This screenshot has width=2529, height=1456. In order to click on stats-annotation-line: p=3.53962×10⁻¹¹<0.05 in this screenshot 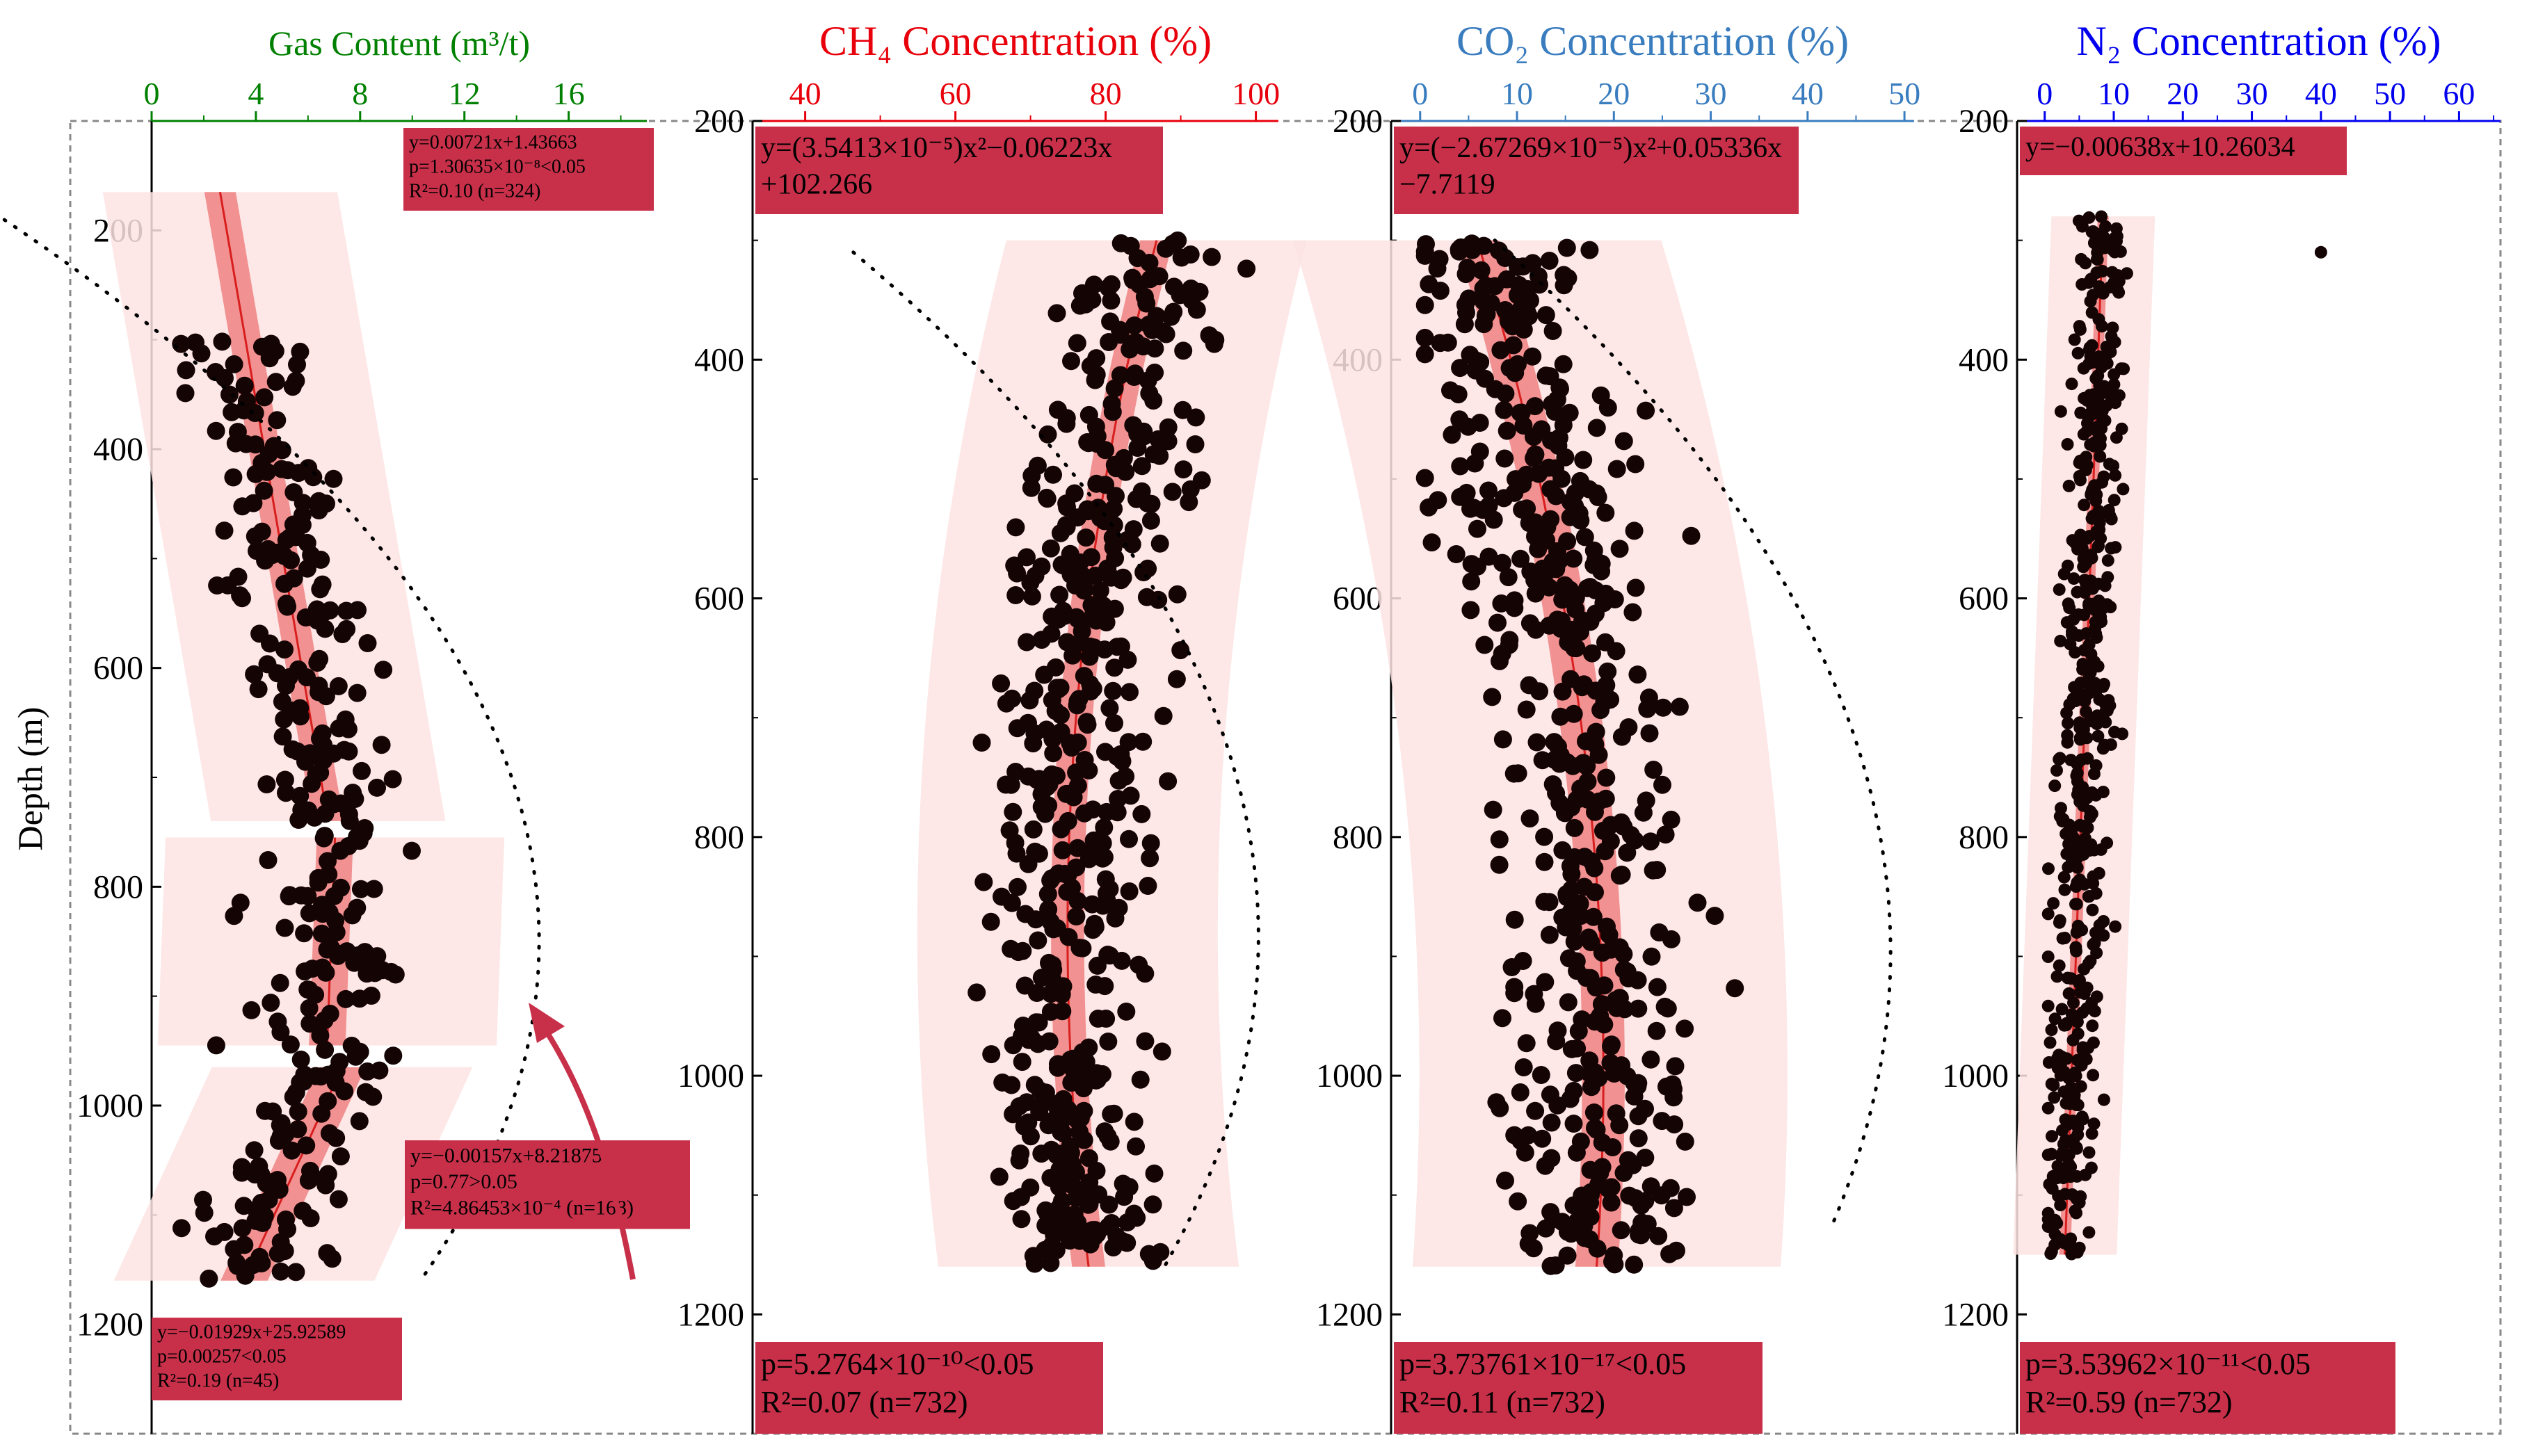, I will do `click(2168, 1364)`.